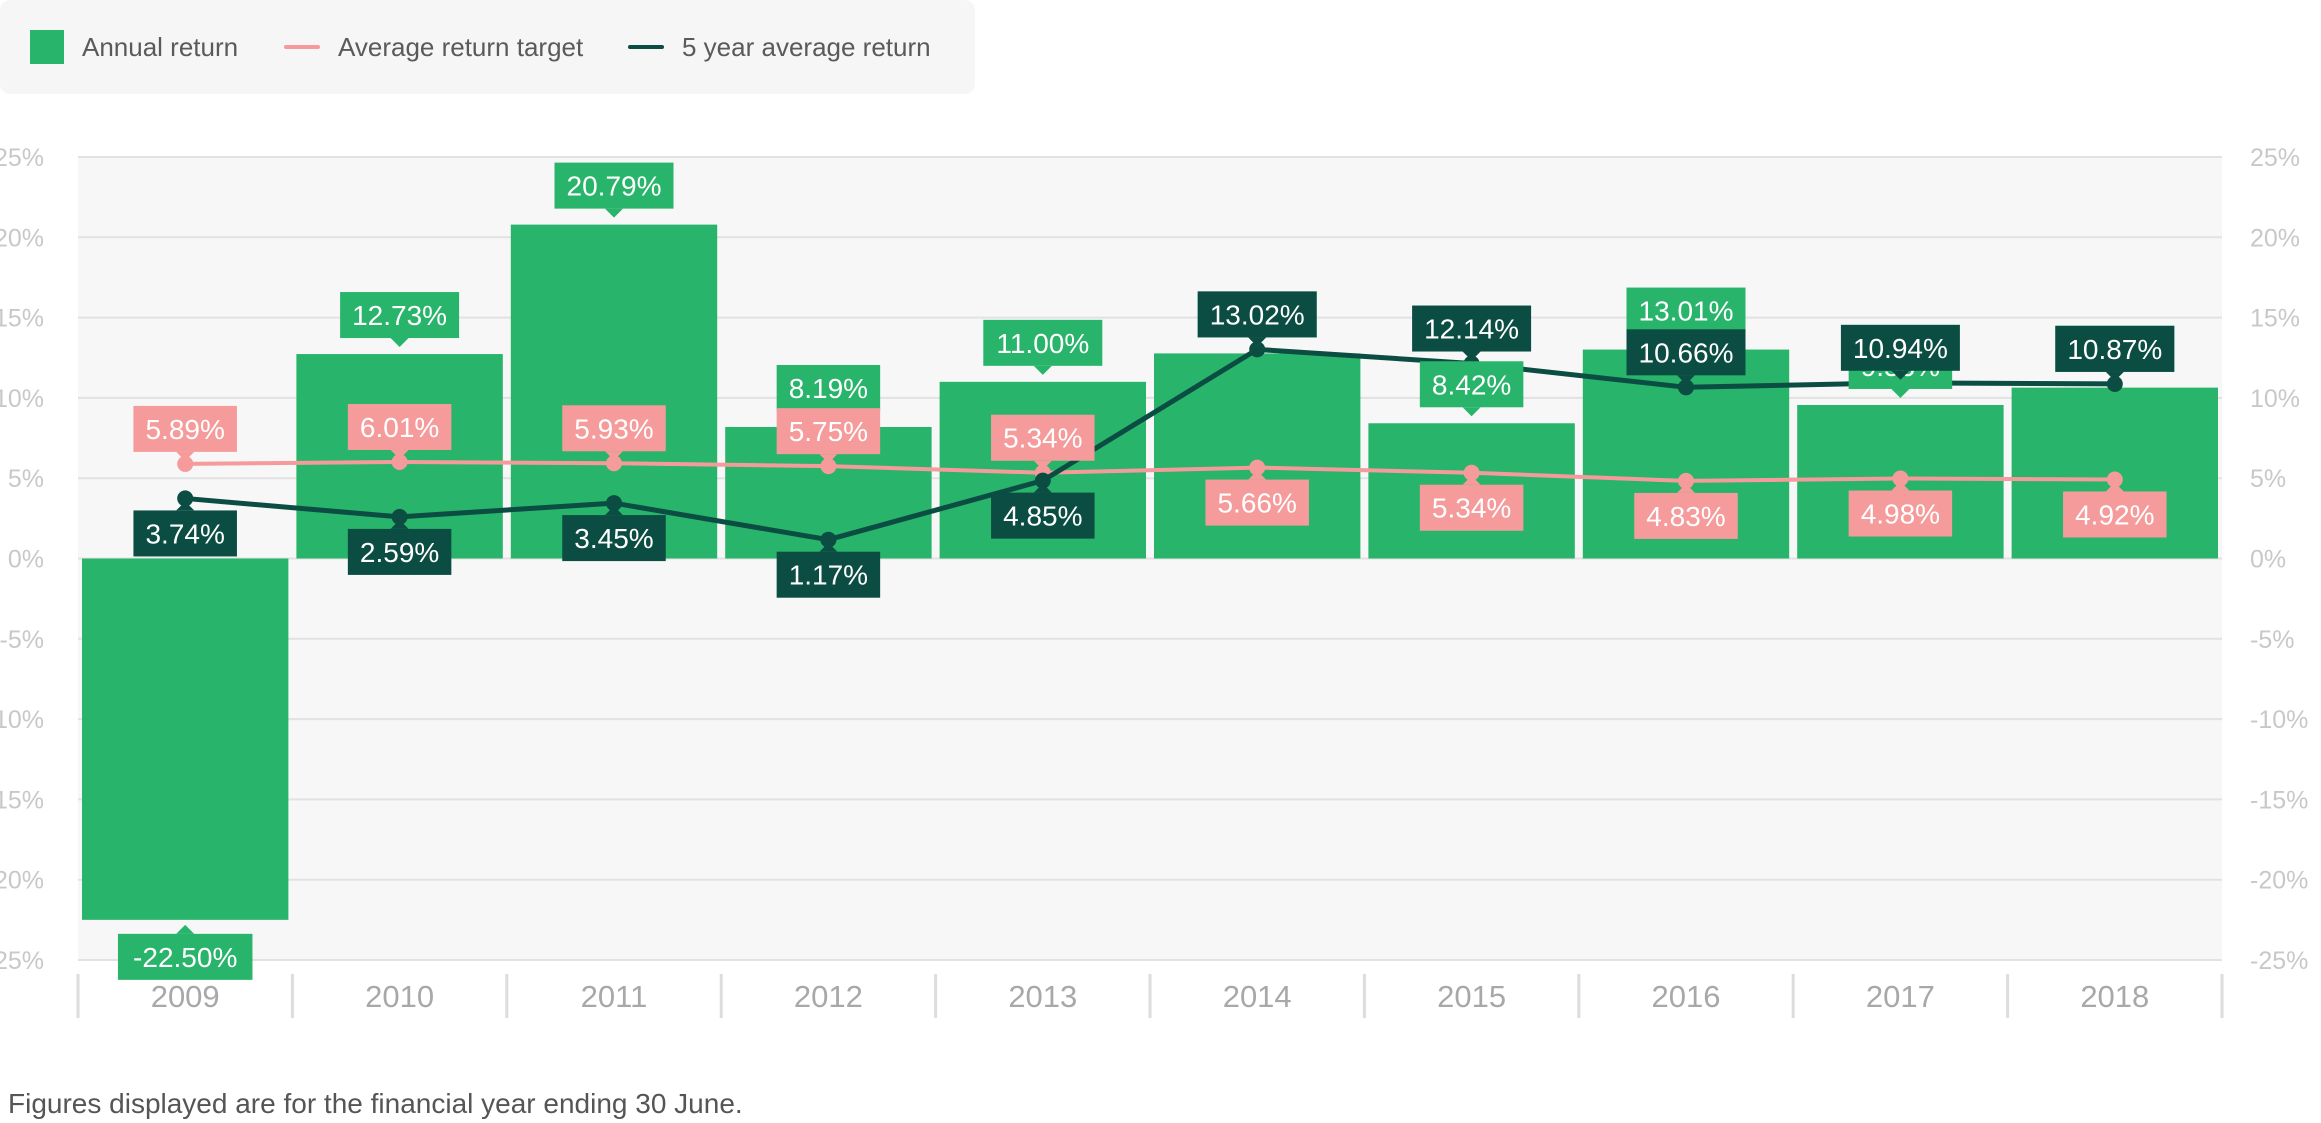 The height and width of the screenshot is (1123, 2321). Describe the element at coordinates (2272, 640) in the screenshot. I see `y-tick-label-right: -5%` at that location.